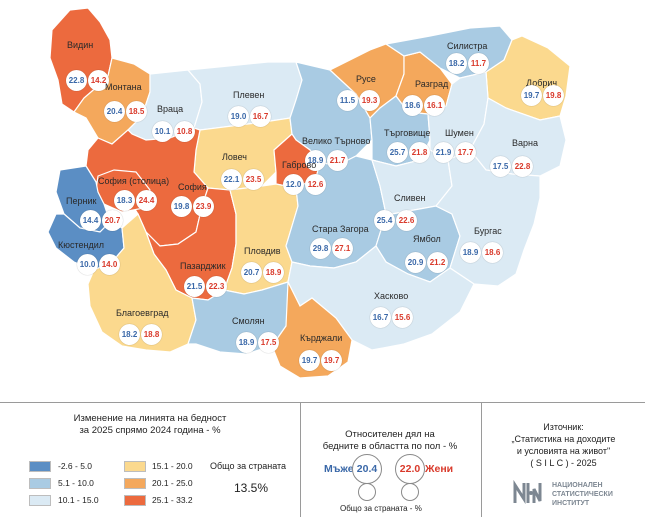  What do you see at coordinates (367, 469) in the screenshot?
I see `male-value: 20.4` at bounding box center [367, 469].